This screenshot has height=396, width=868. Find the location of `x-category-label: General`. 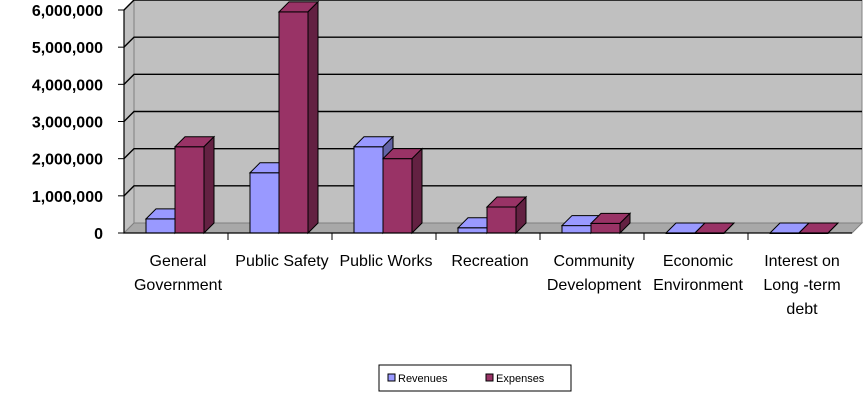

x-category-label: General is located at coordinates (178, 261).